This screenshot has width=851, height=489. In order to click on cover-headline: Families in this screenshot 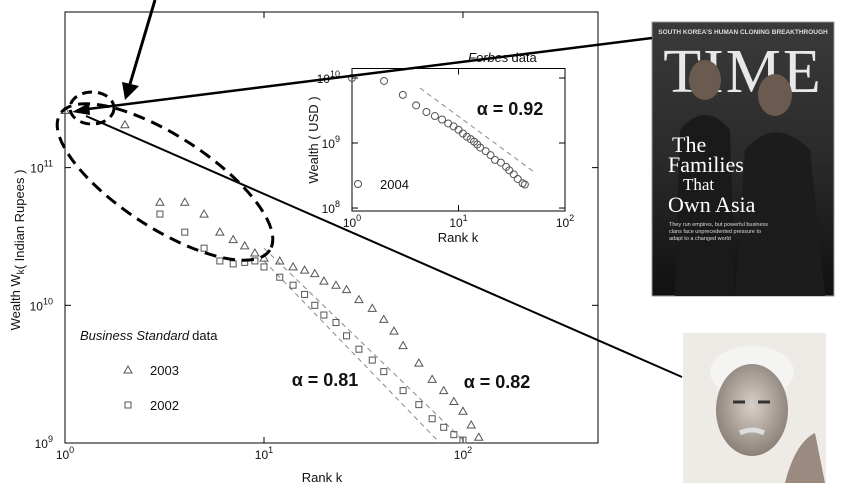, I will do `click(706, 164)`.